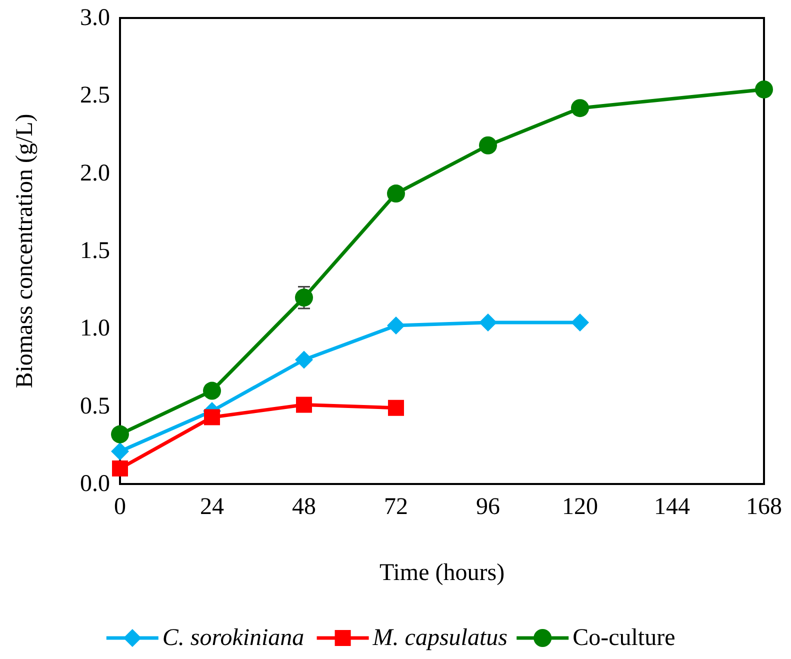 This screenshot has width=791, height=659. What do you see at coordinates (95, 329) in the screenshot?
I see `y-tick-label: 1.0` at bounding box center [95, 329].